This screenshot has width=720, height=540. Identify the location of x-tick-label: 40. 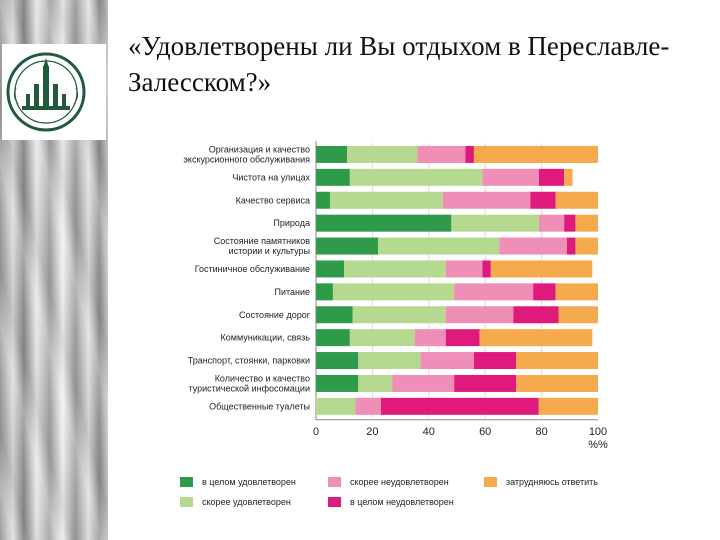
(429, 432).